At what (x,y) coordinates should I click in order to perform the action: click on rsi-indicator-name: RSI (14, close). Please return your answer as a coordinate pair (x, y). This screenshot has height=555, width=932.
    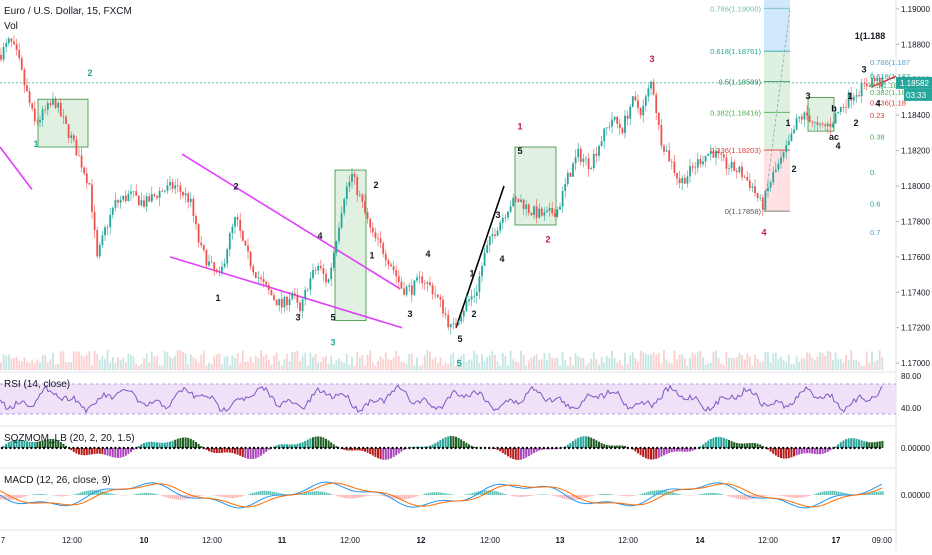
    Looking at the image, I should click on (37, 384).